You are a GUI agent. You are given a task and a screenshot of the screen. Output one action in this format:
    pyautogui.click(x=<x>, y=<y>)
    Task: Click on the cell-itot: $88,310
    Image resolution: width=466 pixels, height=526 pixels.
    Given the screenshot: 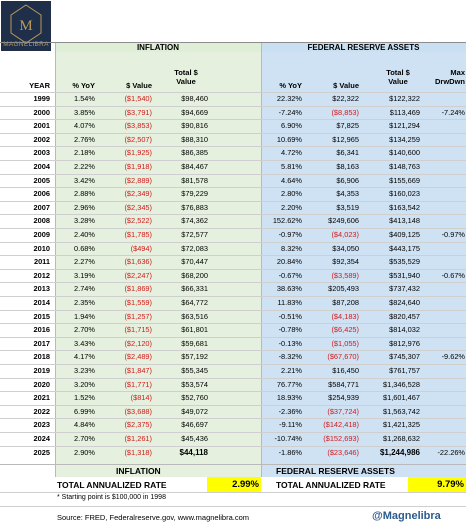 What is the action you would take?
    pyautogui.click(x=194, y=139)
    